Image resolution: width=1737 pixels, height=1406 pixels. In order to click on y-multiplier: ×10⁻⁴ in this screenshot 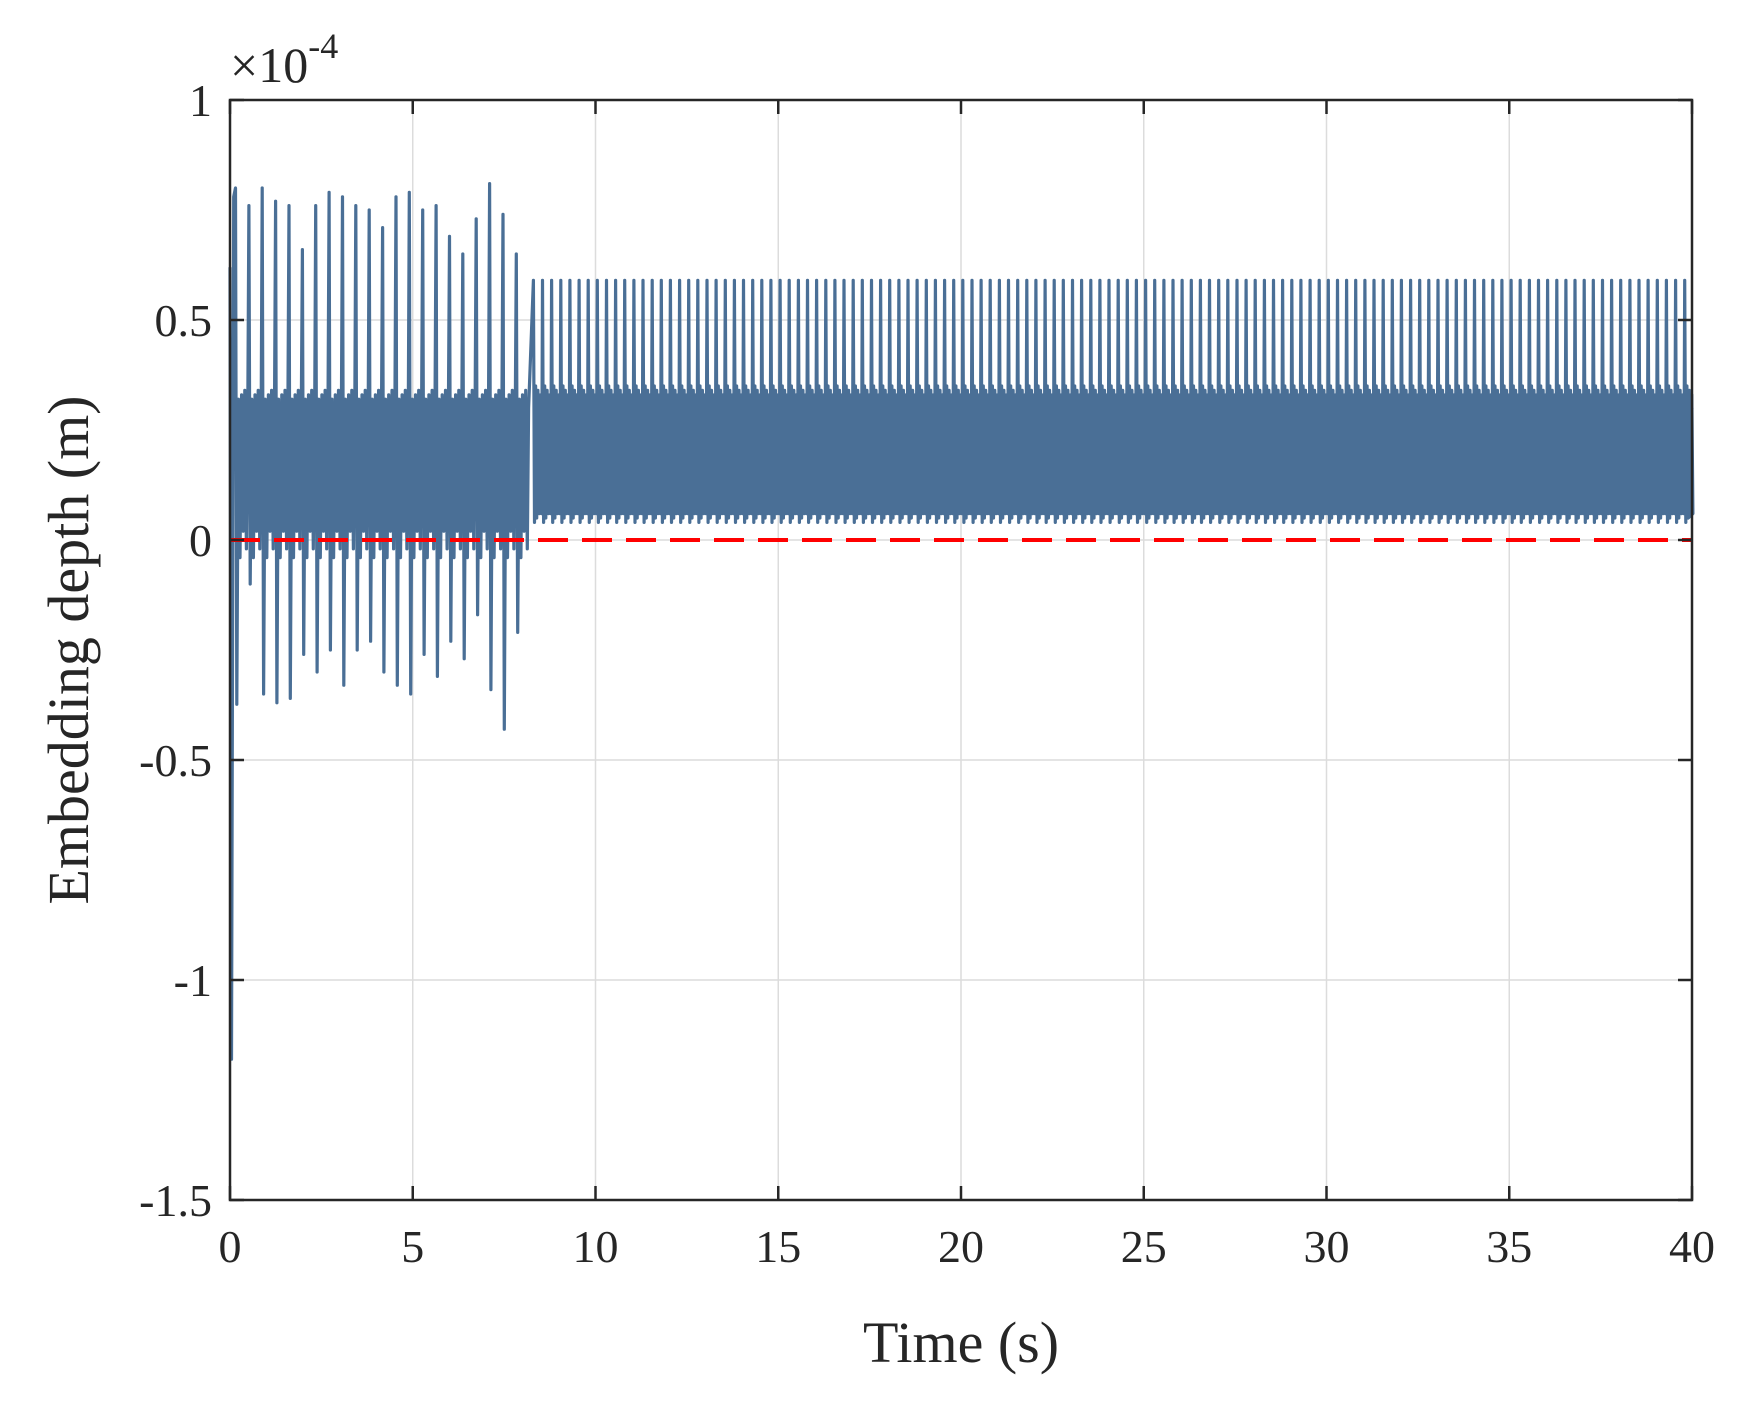, I will do `click(284, 59)`.